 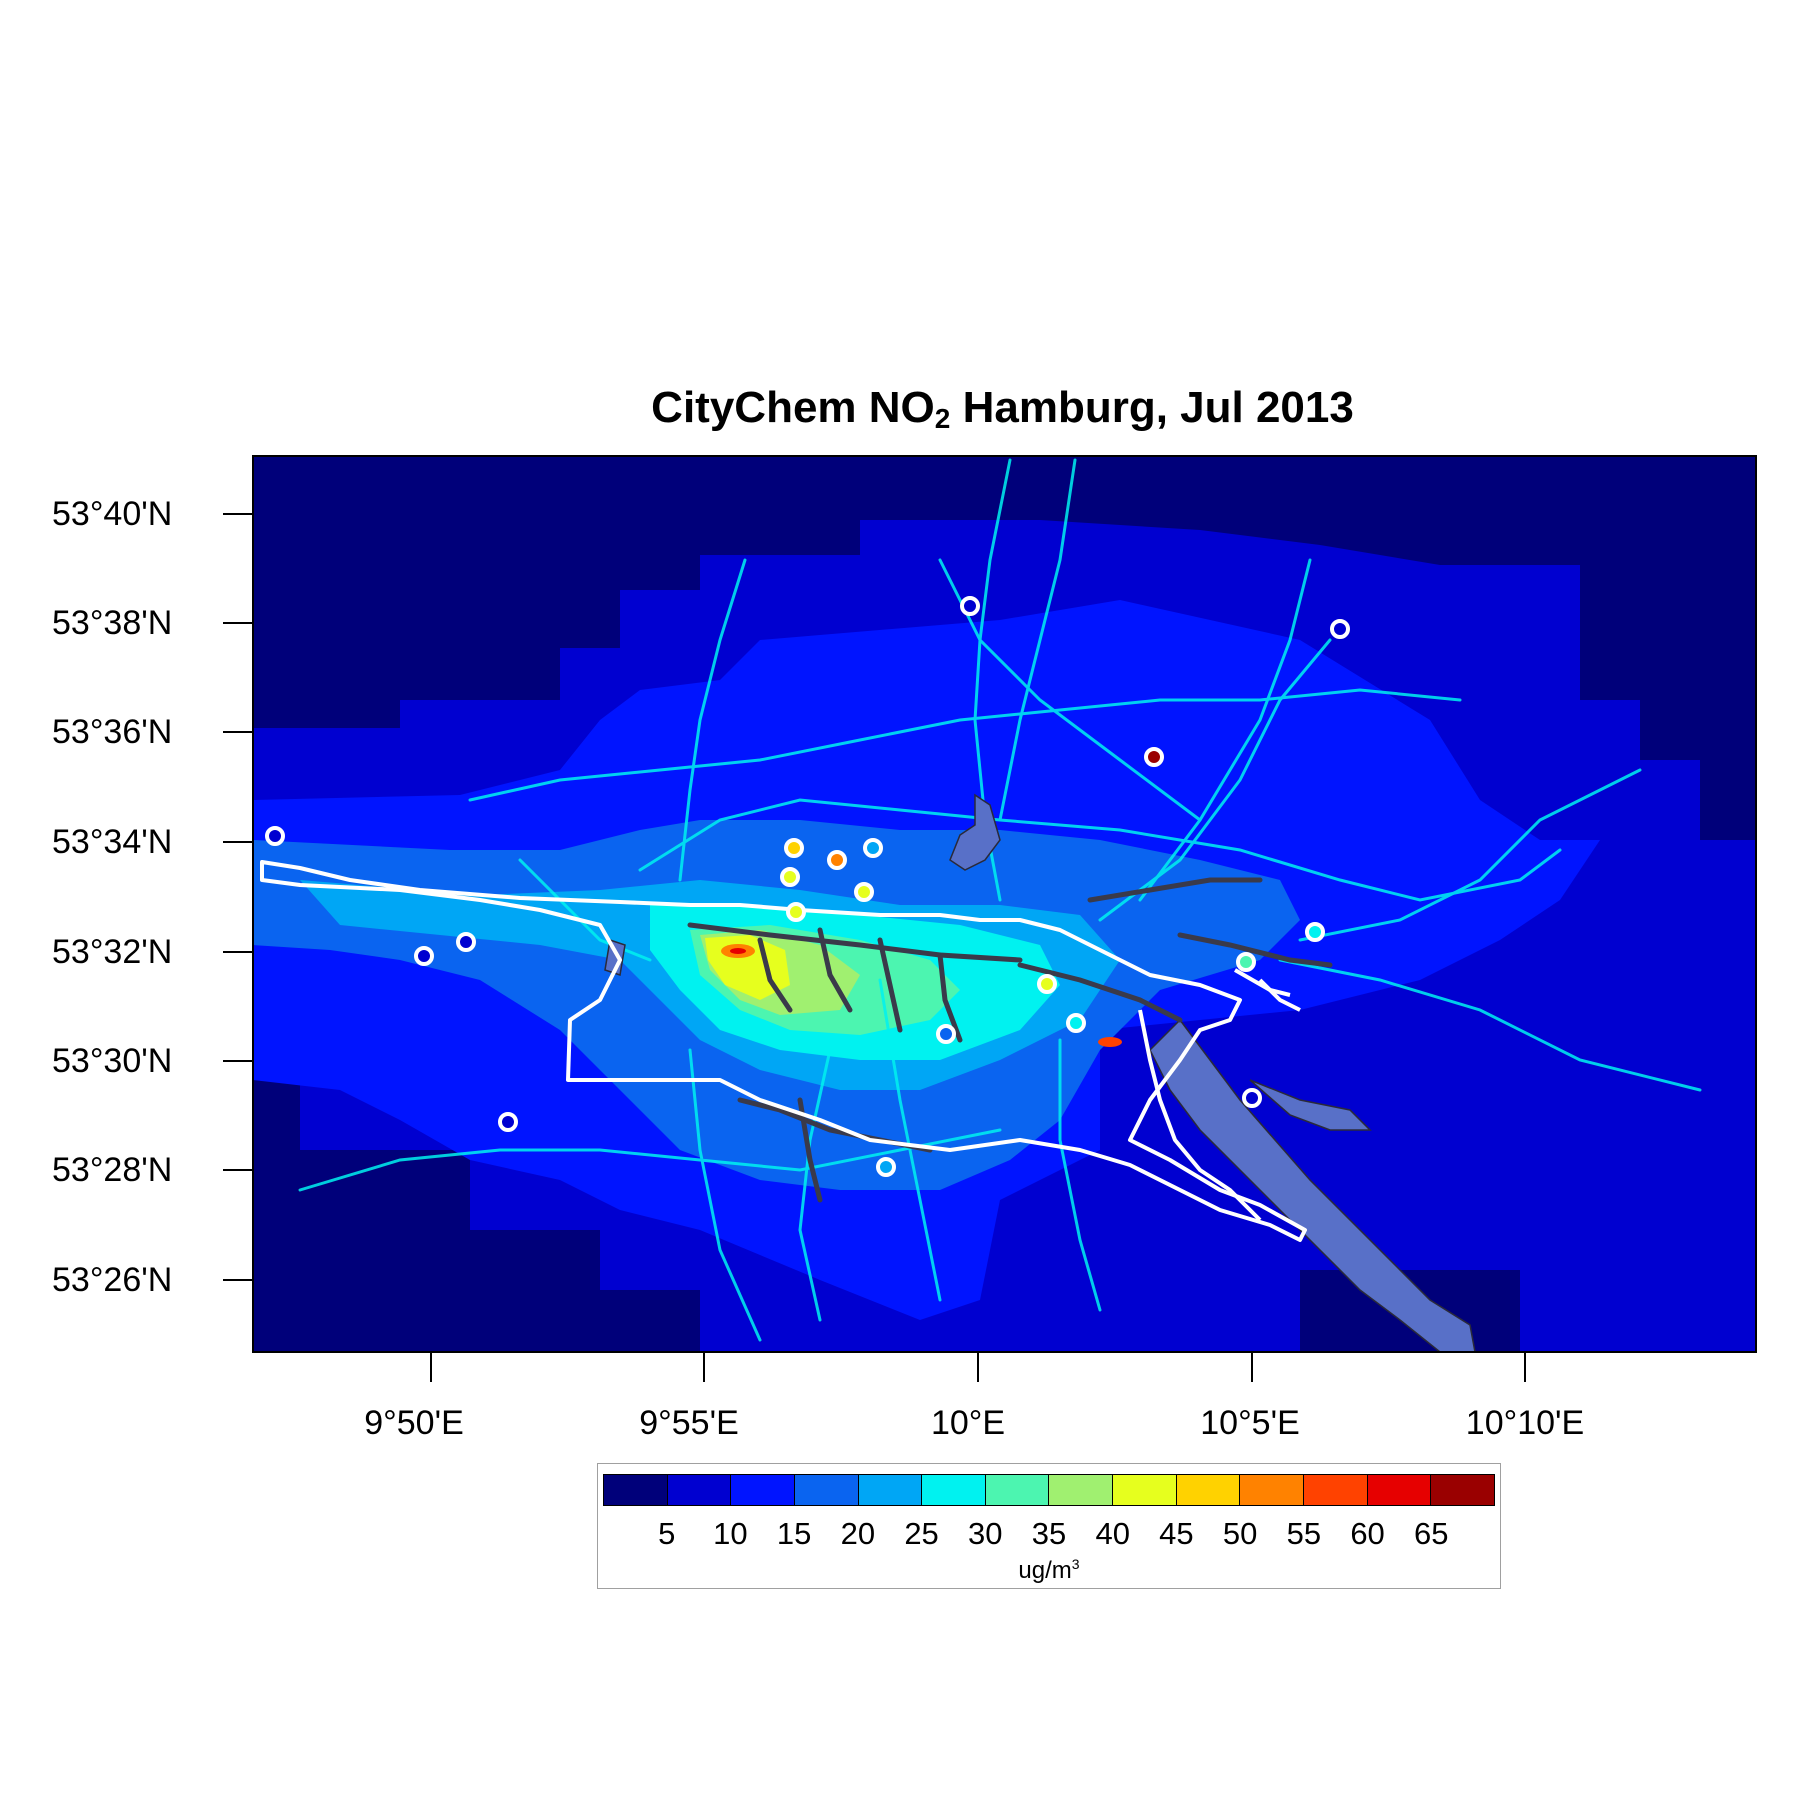 What do you see at coordinates (1112, 1533) in the screenshot?
I see `colorbar-tick-label: 40` at bounding box center [1112, 1533].